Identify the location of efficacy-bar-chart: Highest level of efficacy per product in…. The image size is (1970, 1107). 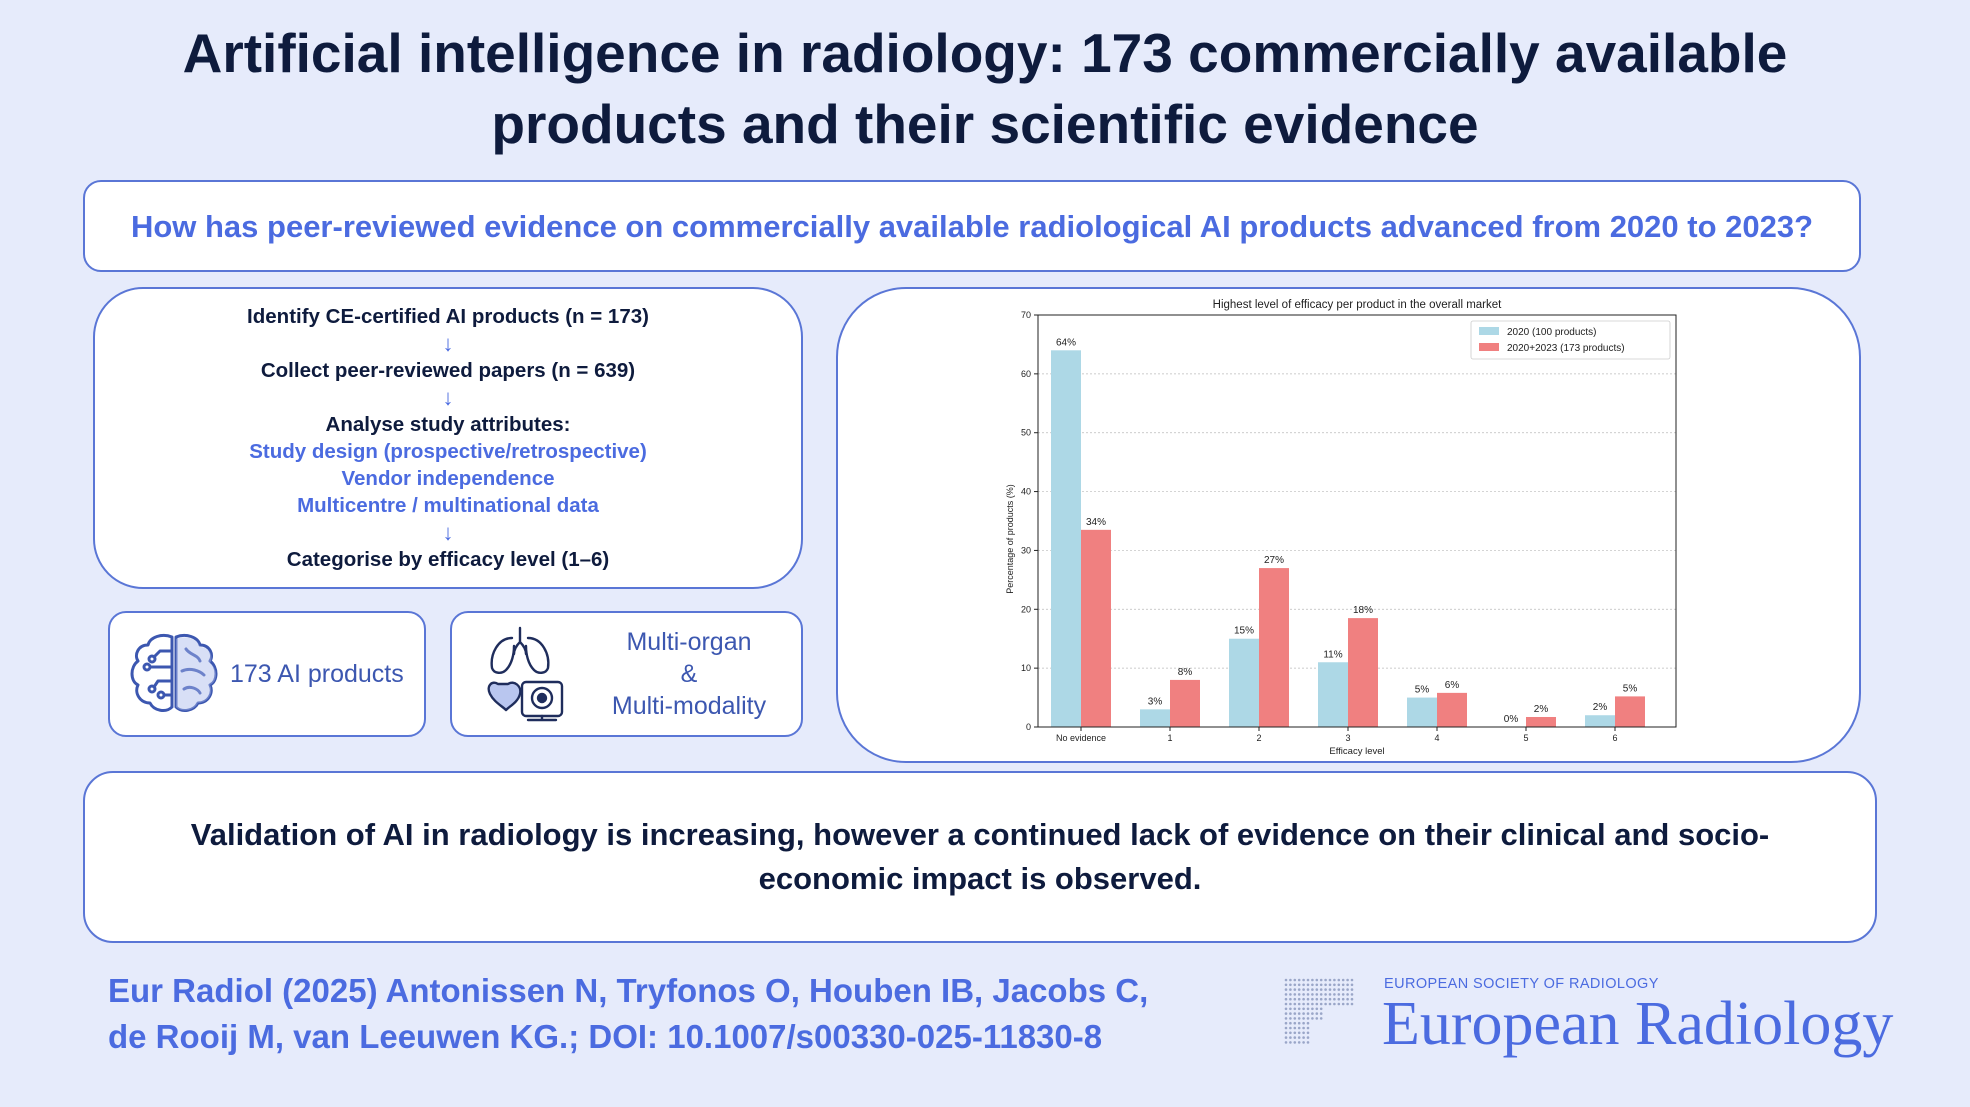
(1341, 528).